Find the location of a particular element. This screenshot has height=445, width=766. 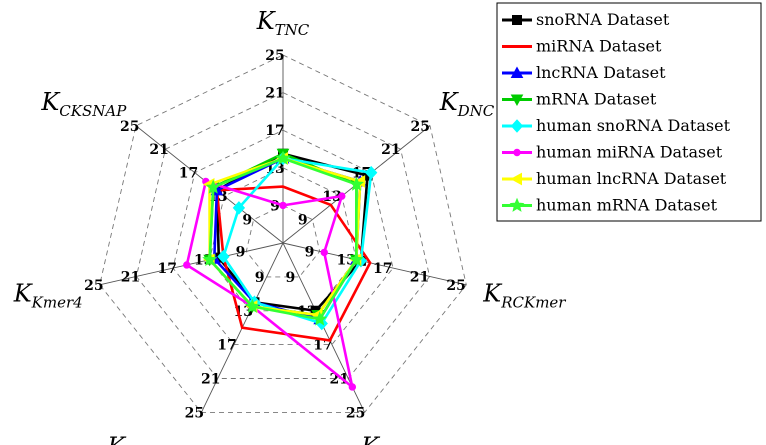

legend-entry: human snoRNA Dataset is located at coordinates (616, 125).